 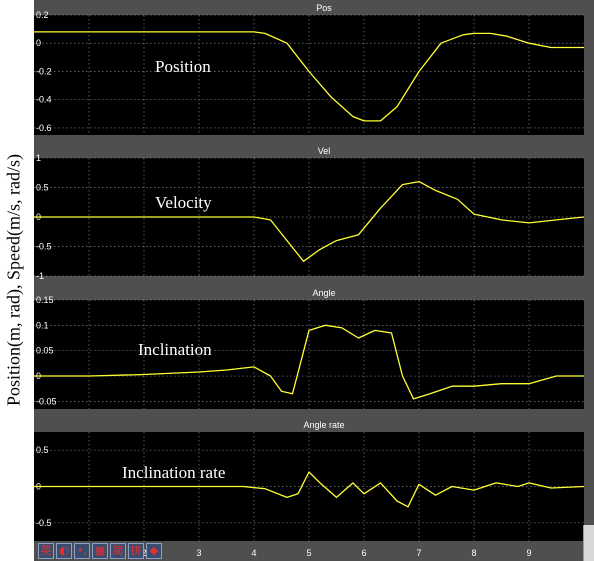 What do you see at coordinates (42, 15) in the screenshot?
I see `y-tick-label: 0.2` at bounding box center [42, 15].